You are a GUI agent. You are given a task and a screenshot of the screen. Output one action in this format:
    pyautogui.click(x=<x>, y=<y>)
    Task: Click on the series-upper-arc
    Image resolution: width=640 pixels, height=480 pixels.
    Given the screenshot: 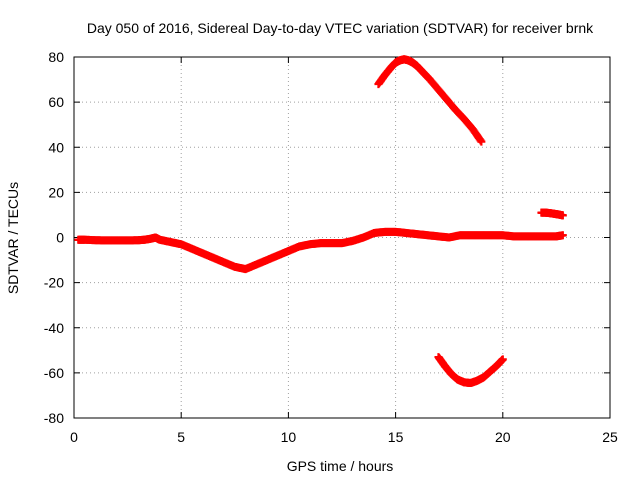 What is the action you would take?
    pyautogui.click(x=430, y=100)
    